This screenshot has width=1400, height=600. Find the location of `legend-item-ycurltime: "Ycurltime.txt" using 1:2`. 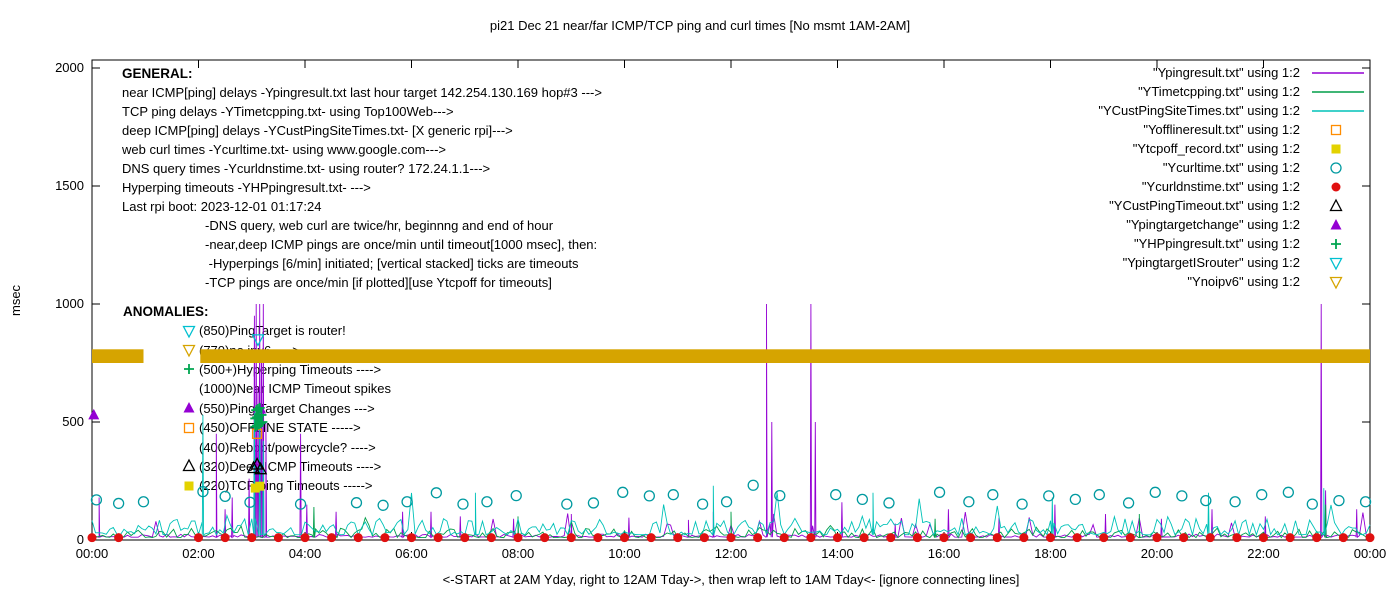

legend-item-ycurltime: "Ycurltime.txt" using 1:2 is located at coordinates (1234, 167).